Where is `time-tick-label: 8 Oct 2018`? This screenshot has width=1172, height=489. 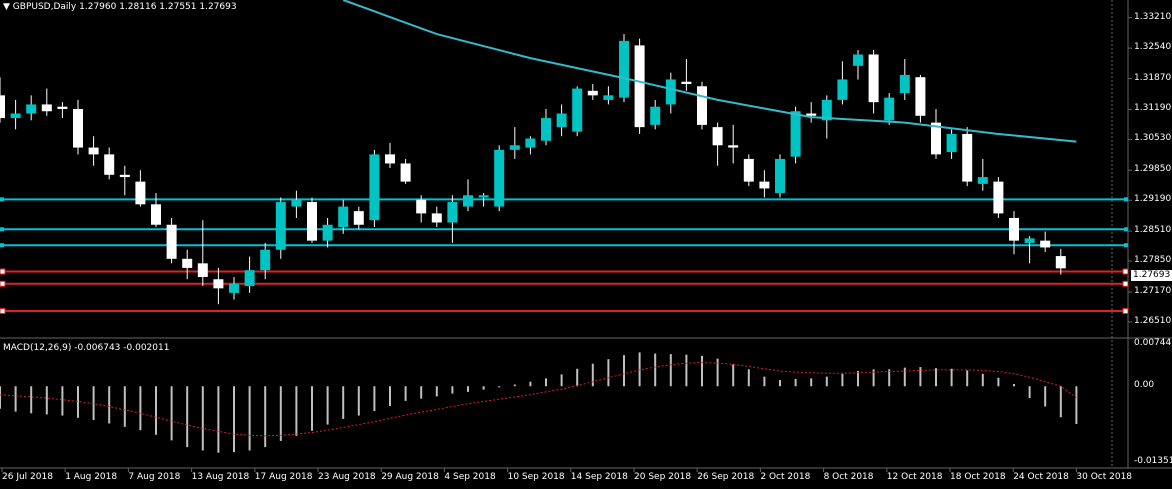 time-tick-label: 8 Oct 2018 is located at coordinates (848, 477).